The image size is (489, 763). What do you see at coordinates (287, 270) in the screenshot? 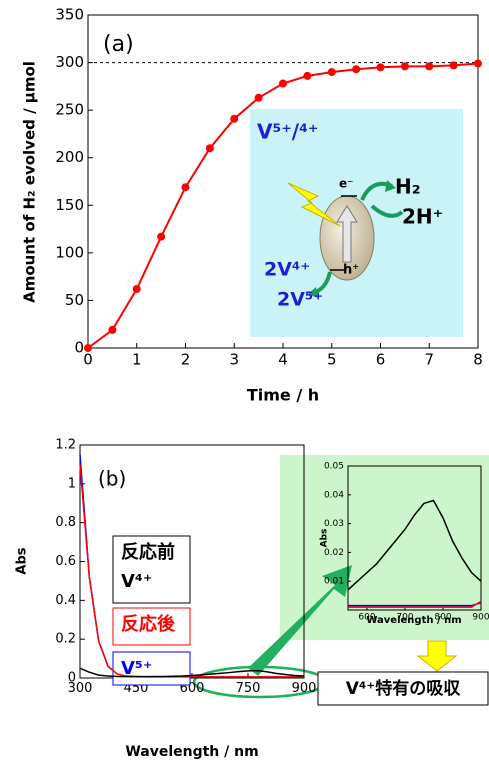
I see `diagram-label: 2V⁴⁺` at bounding box center [287, 270].